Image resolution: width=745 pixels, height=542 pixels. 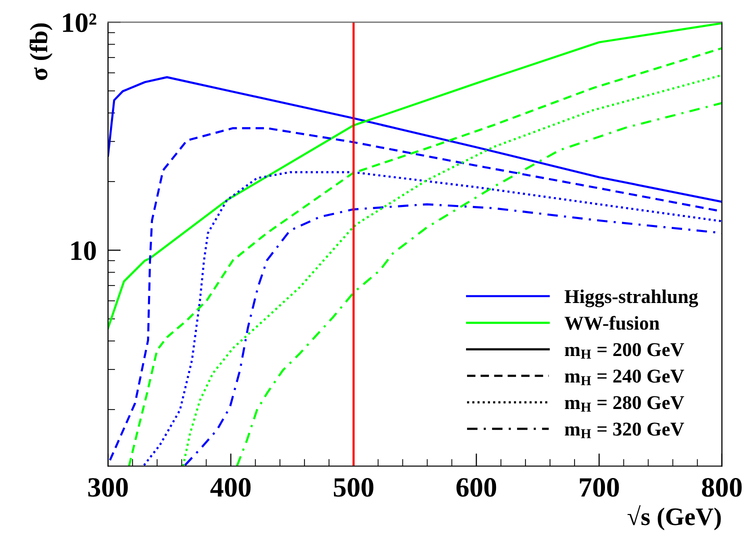 I want to click on legend-label: WW-fusion, so click(x=612, y=323).